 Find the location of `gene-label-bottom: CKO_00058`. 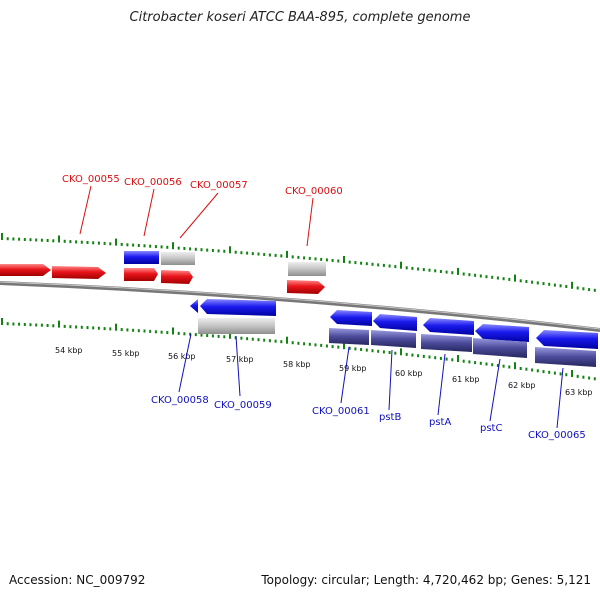

gene-label-bottom: CKO_00058 is located at coordinates (180, 400).